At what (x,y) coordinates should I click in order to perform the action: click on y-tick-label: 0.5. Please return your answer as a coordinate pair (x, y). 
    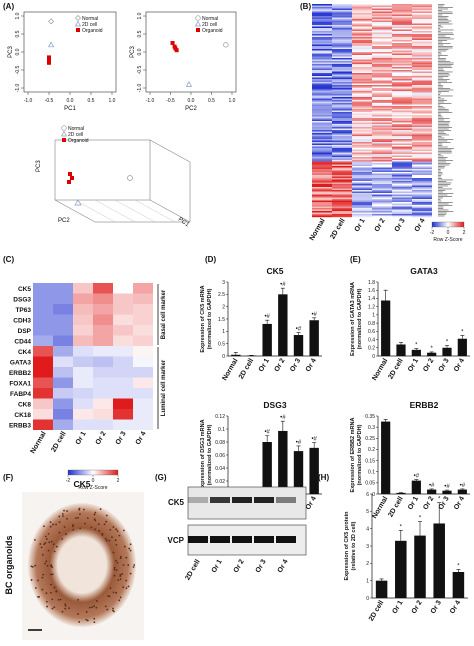
    Looking at the image, I should click on (140, 33).